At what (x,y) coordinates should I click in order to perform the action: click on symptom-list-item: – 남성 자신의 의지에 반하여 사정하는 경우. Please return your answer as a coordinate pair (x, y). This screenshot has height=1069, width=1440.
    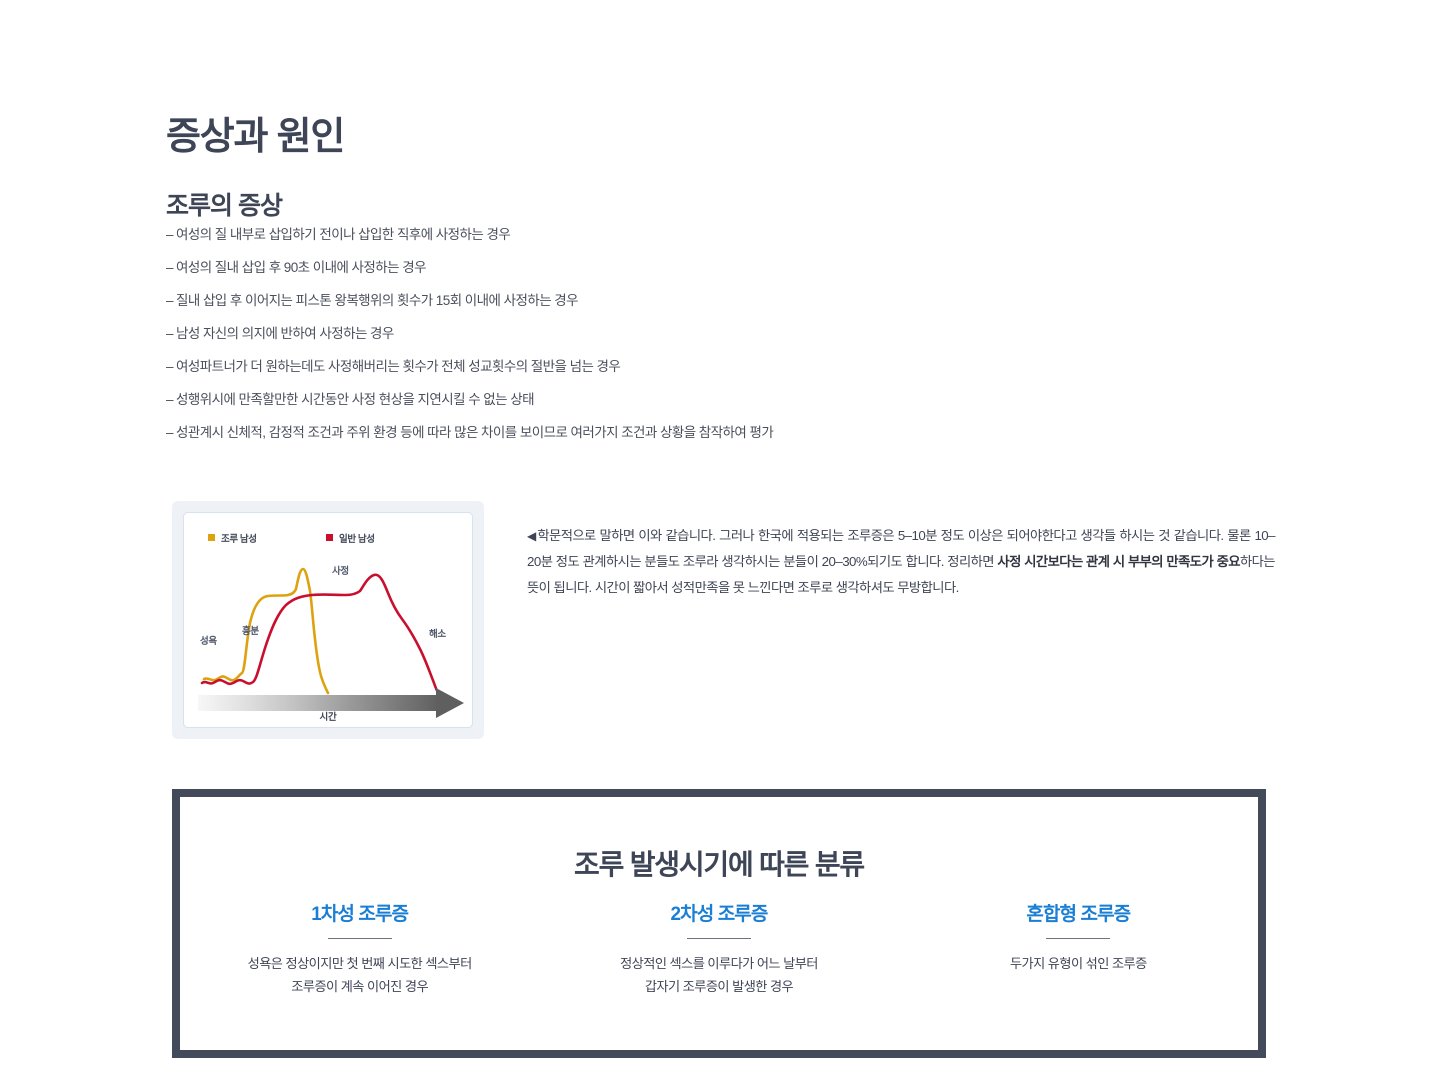
    Looking at the image, I should click on (726, 334).